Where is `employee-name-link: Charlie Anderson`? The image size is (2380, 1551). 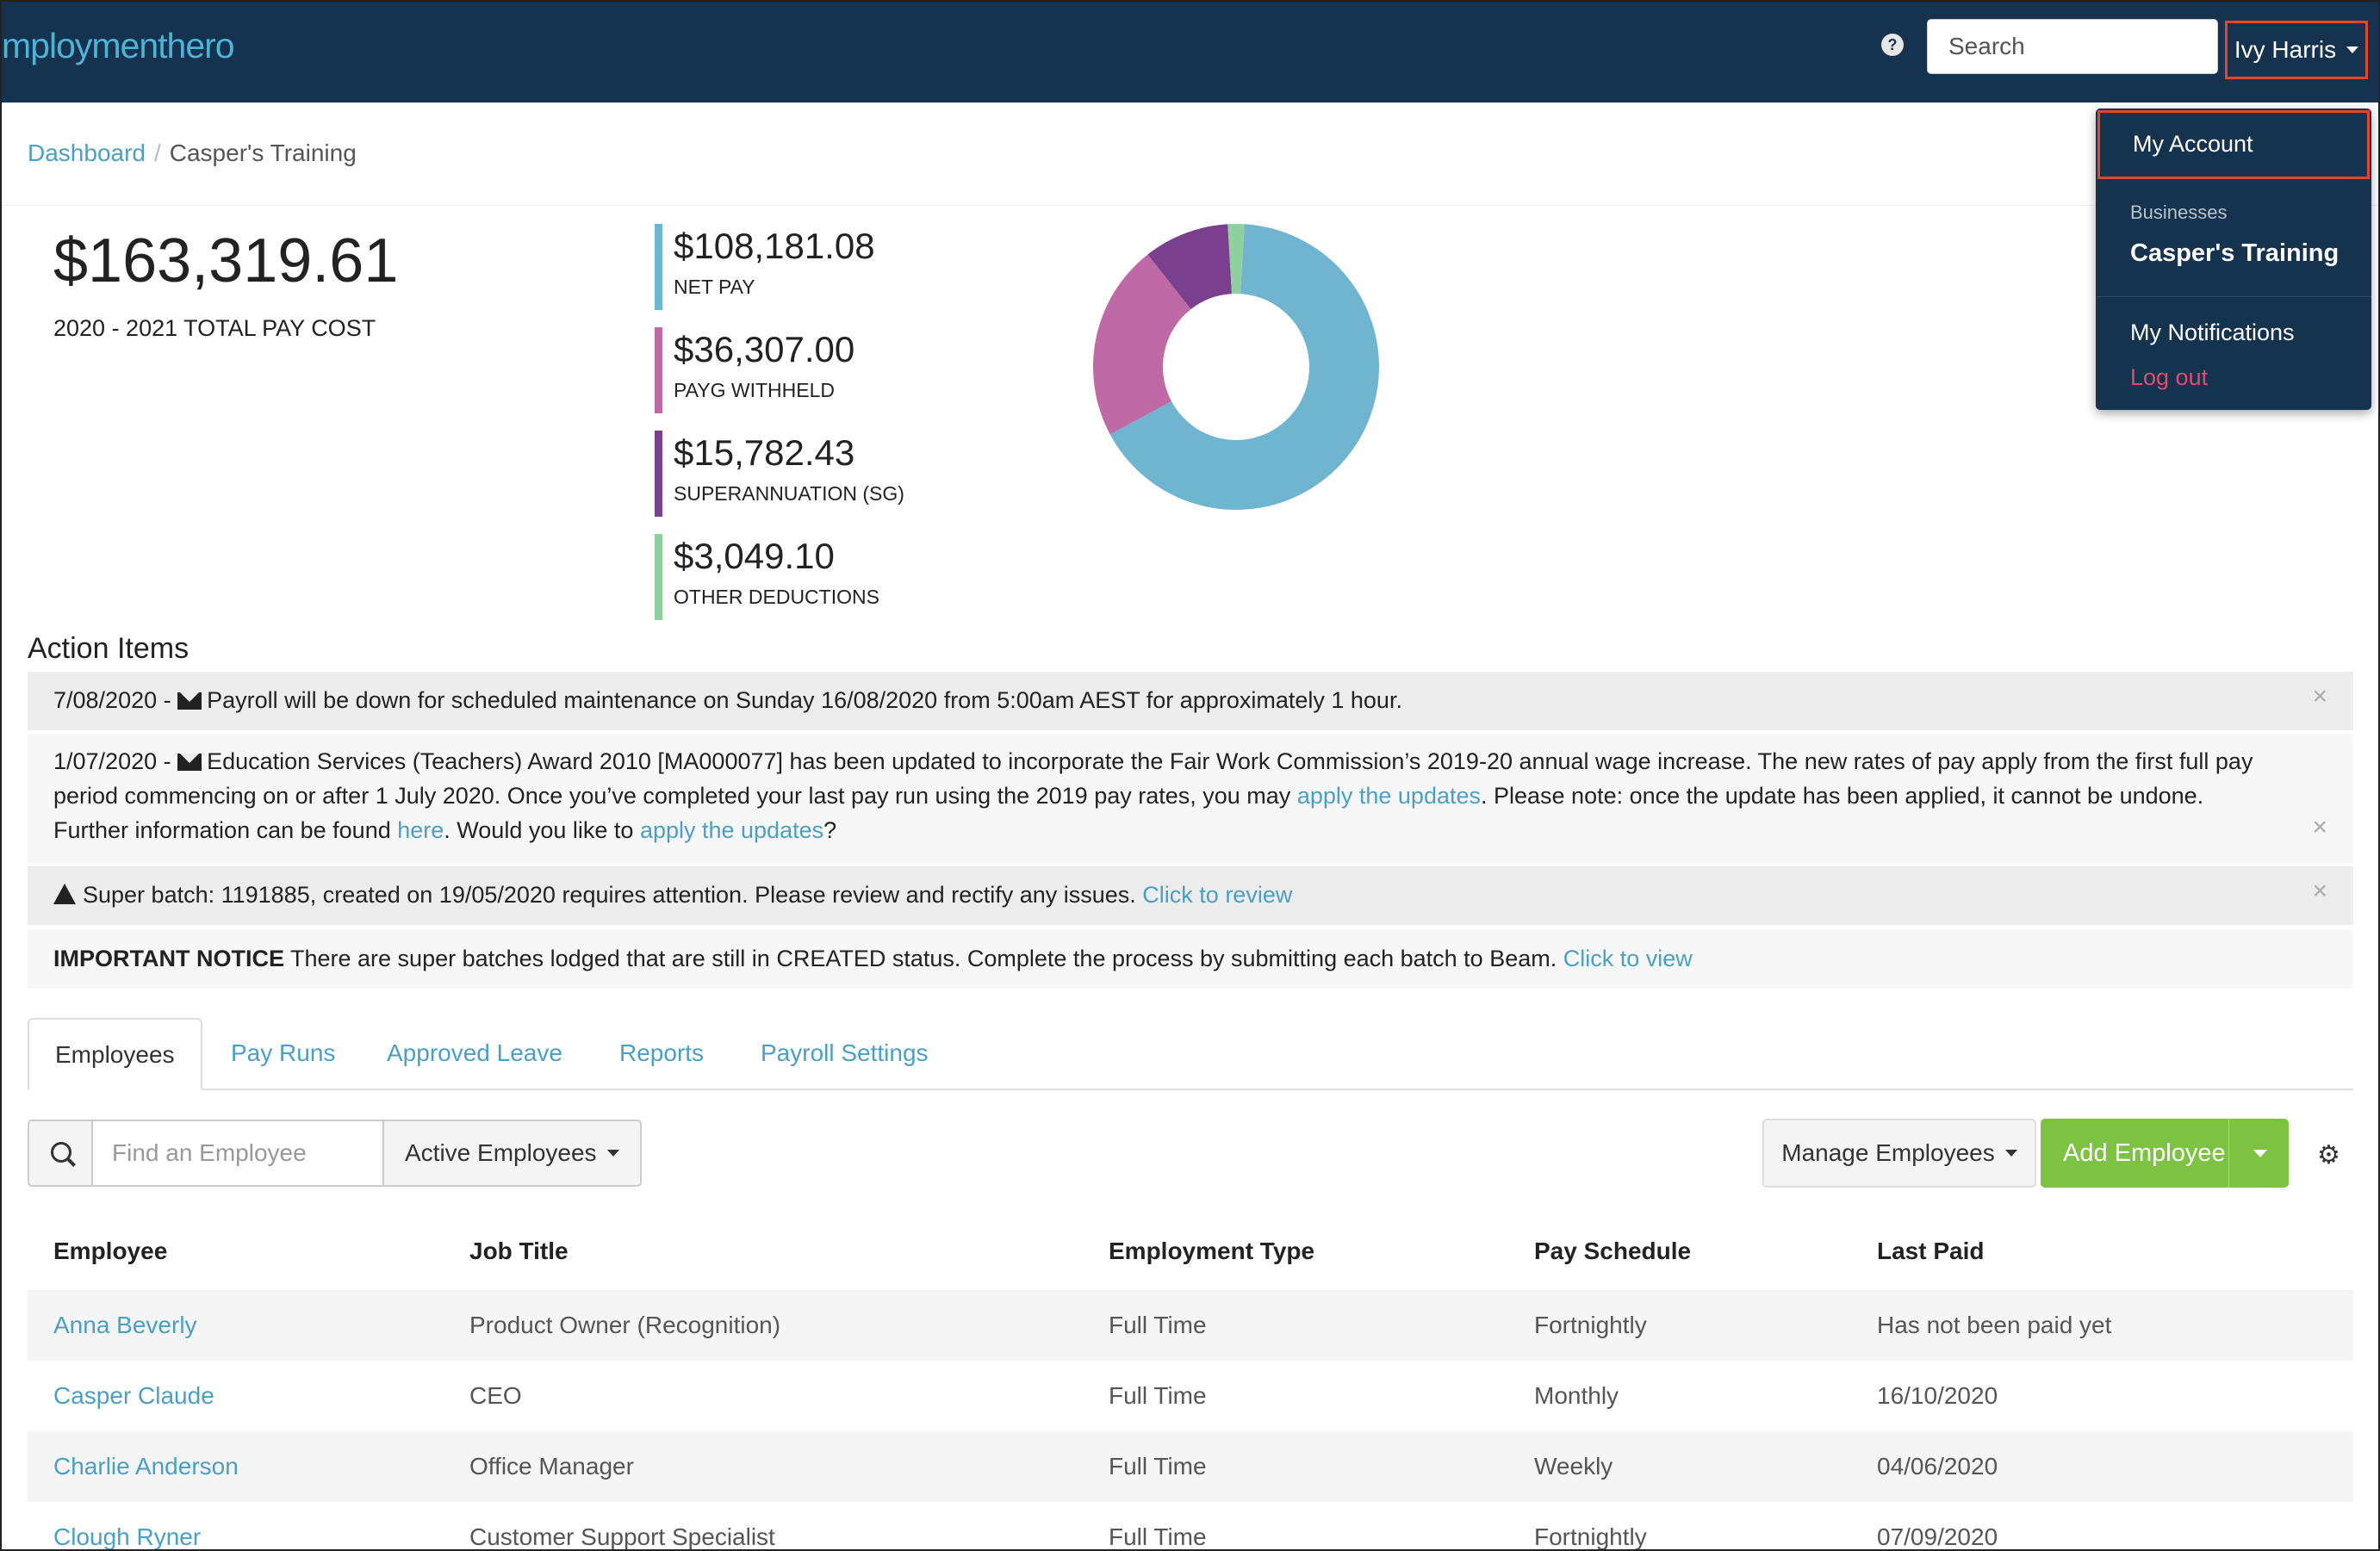
employee-name-link: Charlie Anderson is located at coordinates (146, 1466).